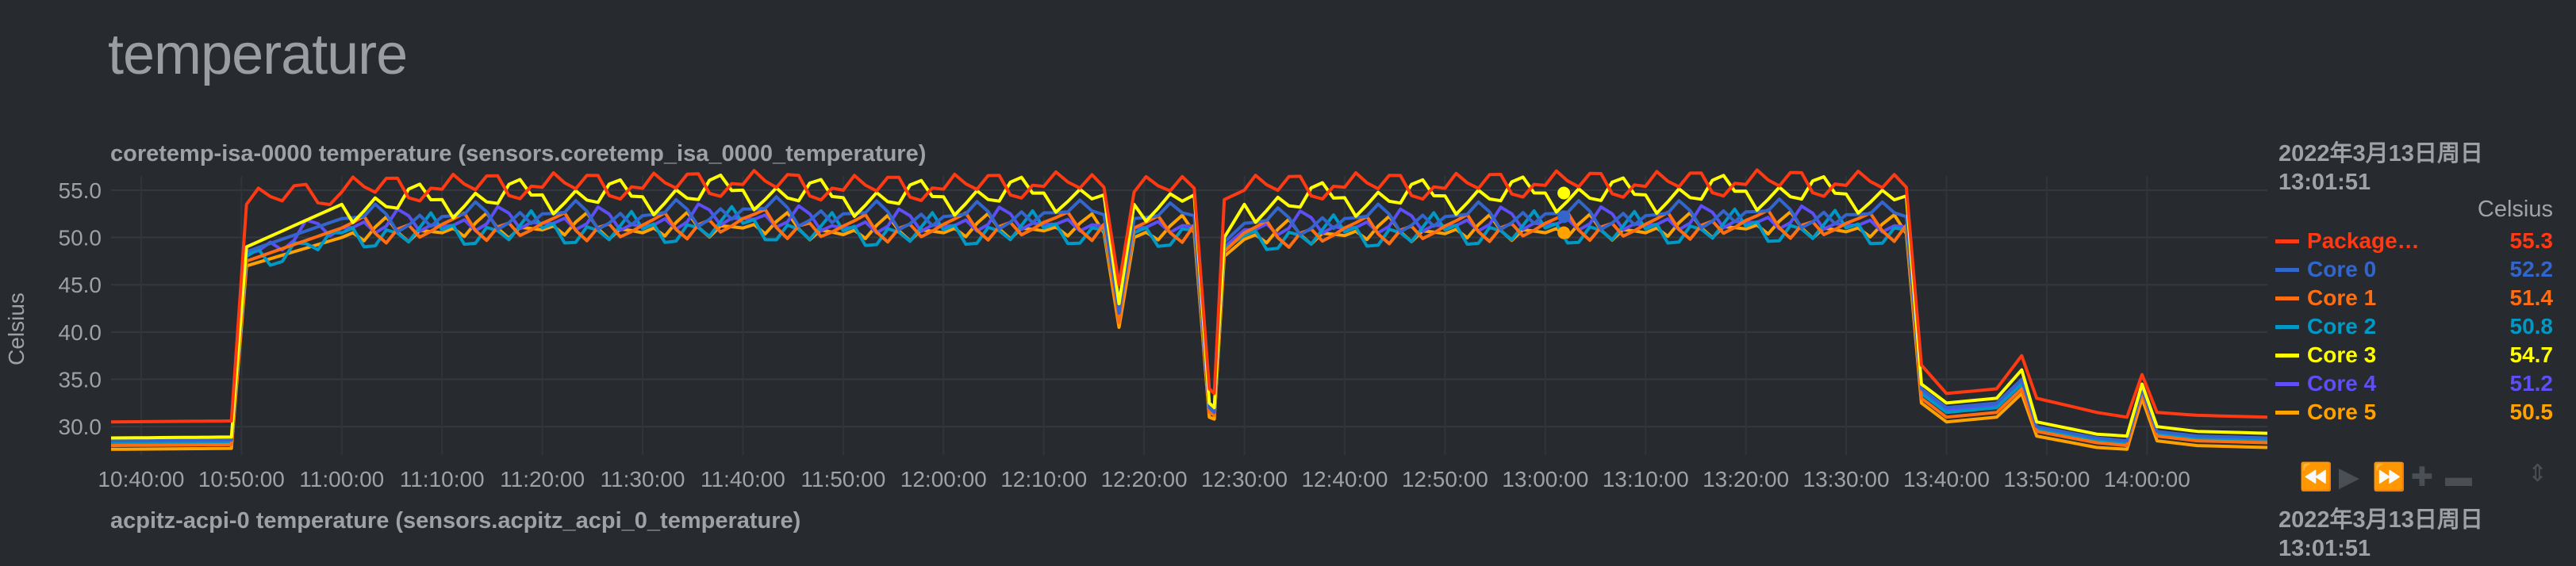  Describe the element at coordinates (2316, 477) in the screenshot. I see `rewind-icon: ⏪` at that location.